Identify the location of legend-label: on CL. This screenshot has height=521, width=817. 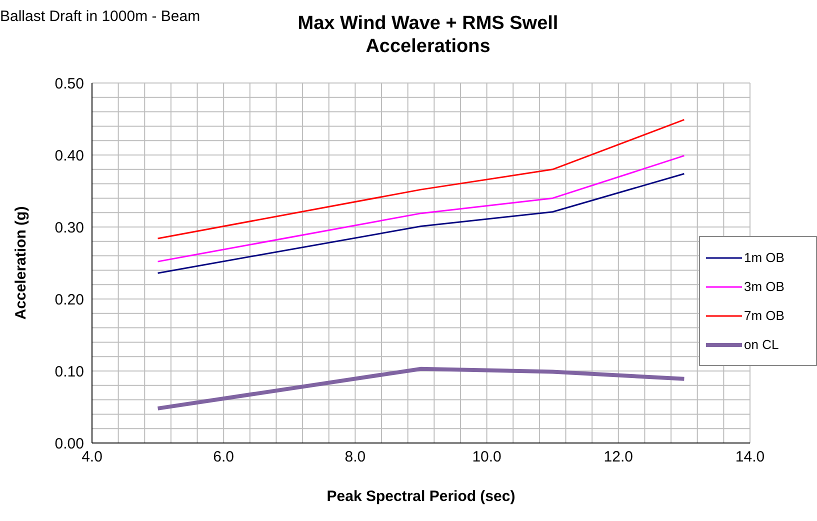
(761, 344).